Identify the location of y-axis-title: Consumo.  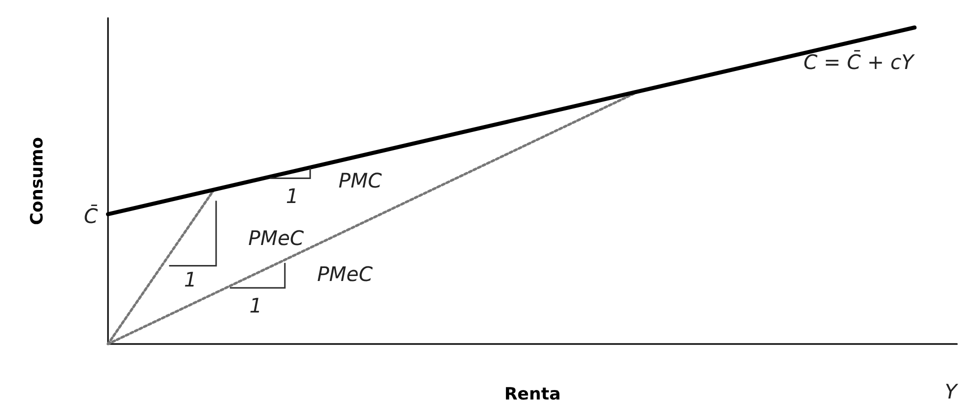
(38, 181).